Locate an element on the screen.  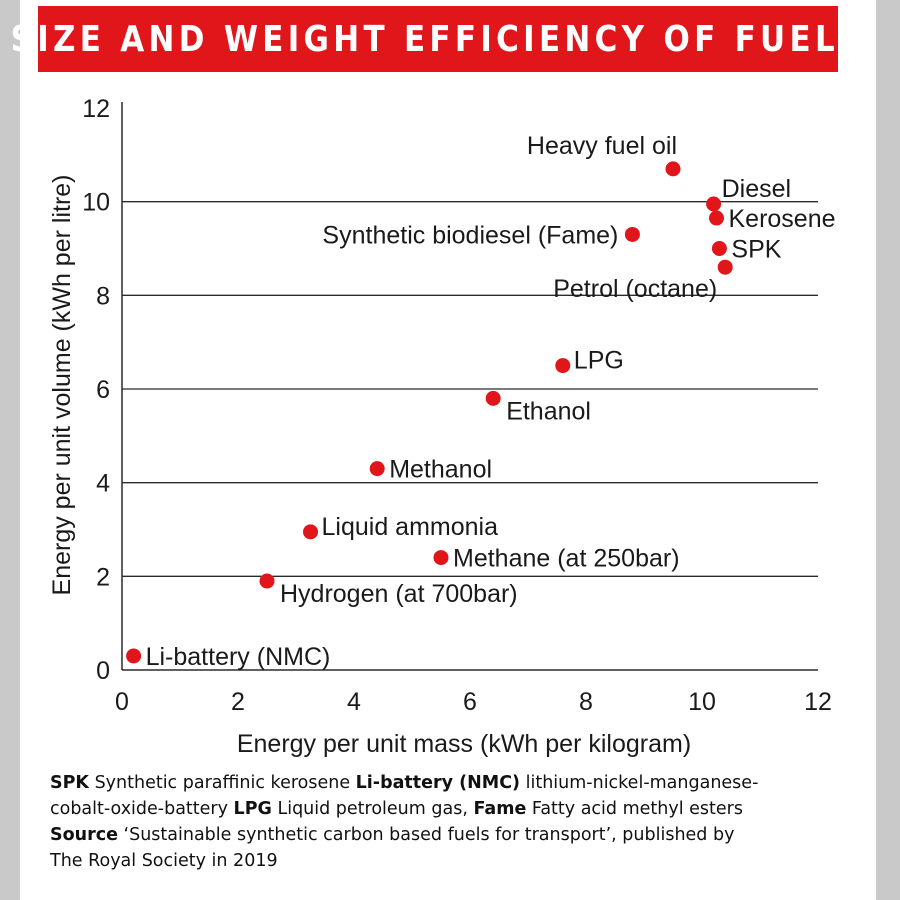
x-tick-label: 2 is located at coordinates (238, 702).